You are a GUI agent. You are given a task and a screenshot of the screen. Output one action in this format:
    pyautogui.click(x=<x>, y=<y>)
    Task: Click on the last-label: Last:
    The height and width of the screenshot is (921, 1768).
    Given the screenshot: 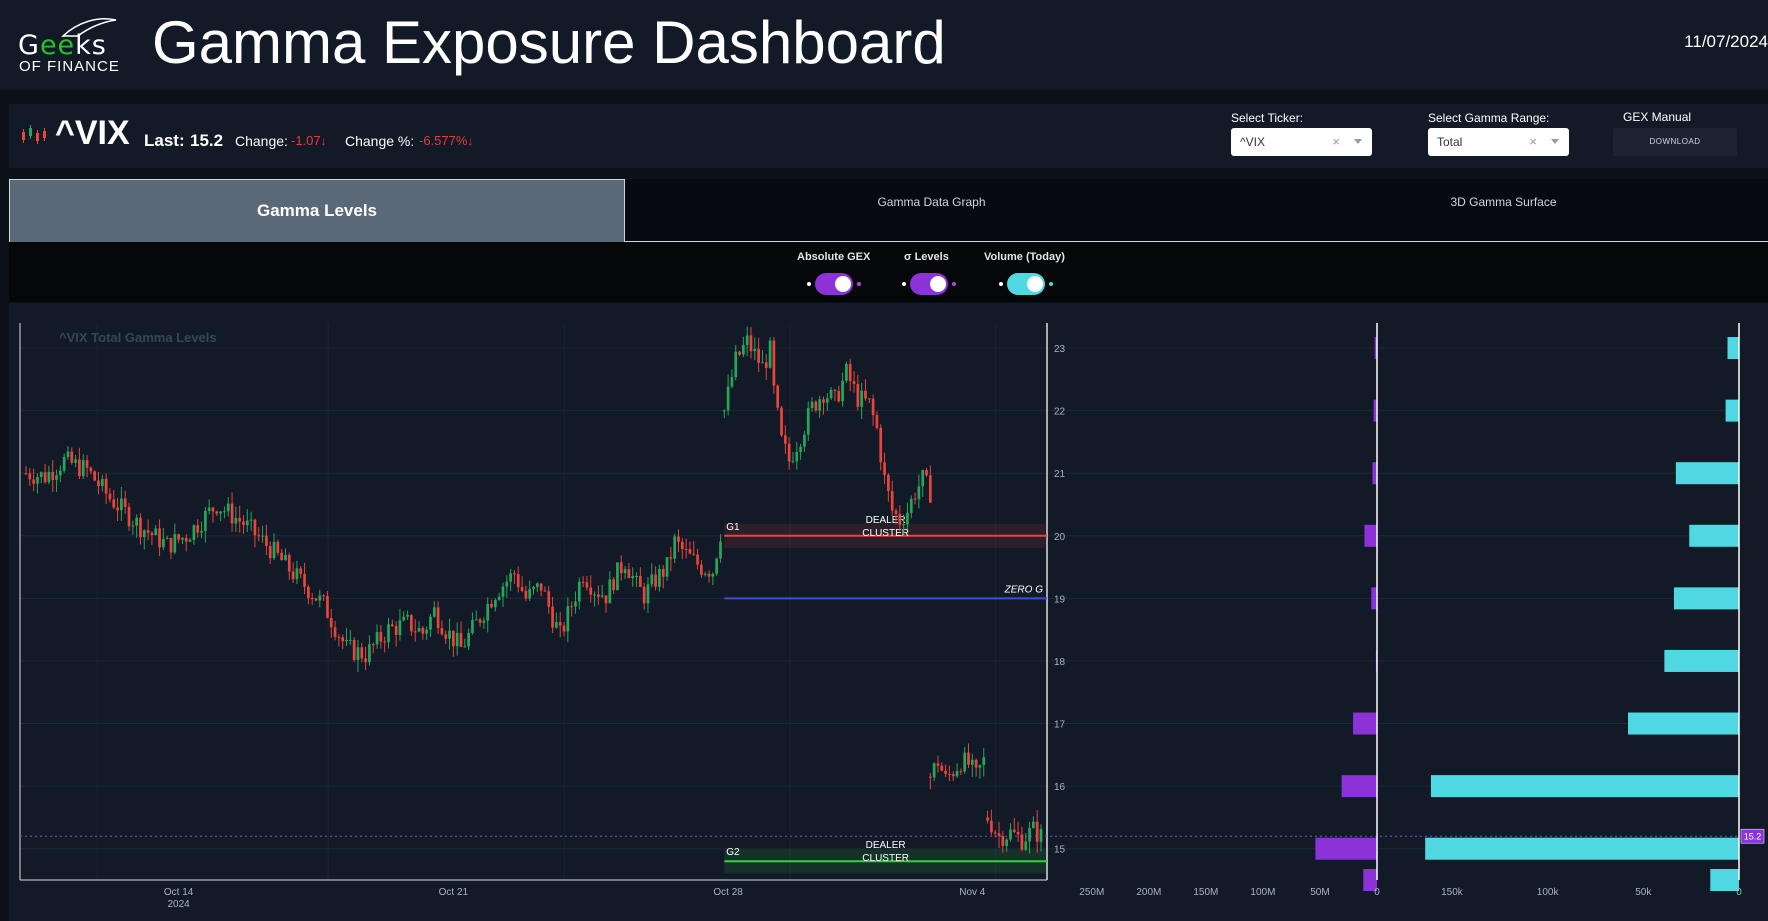 What is the action you would take?
    pyautogui.click(x=164, y=140)
    